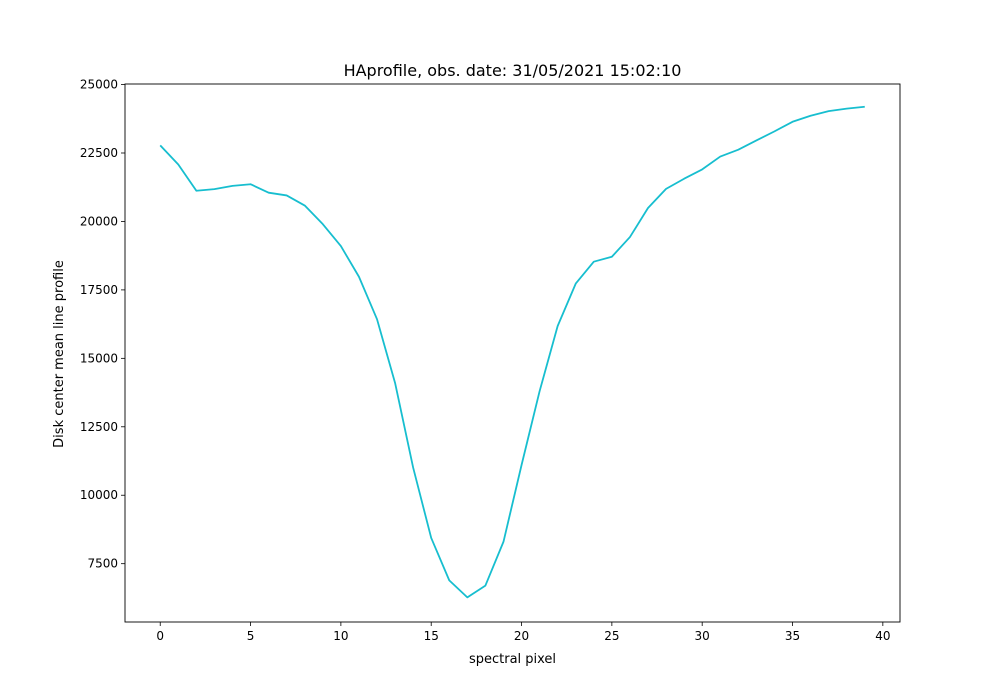 The width and height of the screenshot is (1000, 700). I want to click on x-tick-label: 35, so click(792, 636).